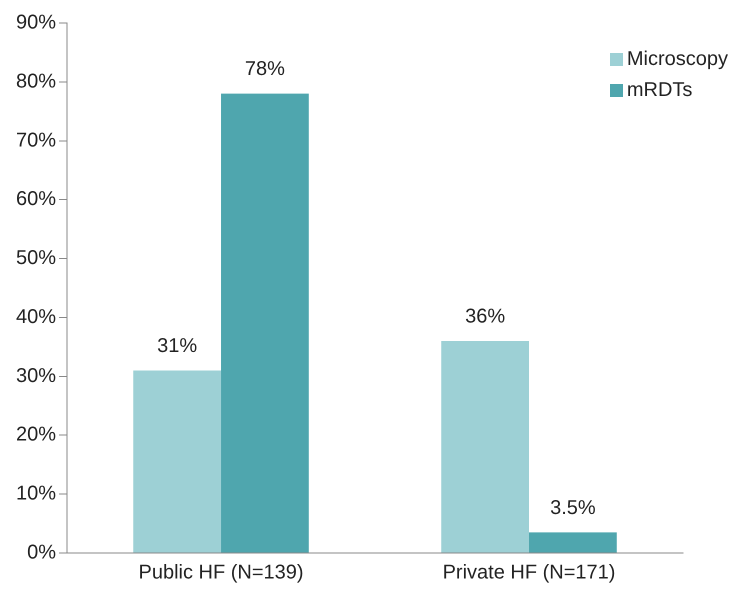 The image size is (751, 601). Describe the element at coordinates (36, 140) in the screenshot. I see `y-tick-label: 70%` at that location.